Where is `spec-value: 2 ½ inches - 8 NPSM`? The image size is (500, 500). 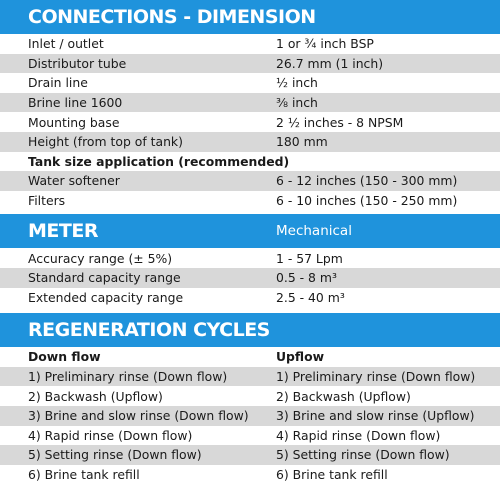
spec-value: 2 ½ inches - 8 NPSM is located at coordinates (340, 122).